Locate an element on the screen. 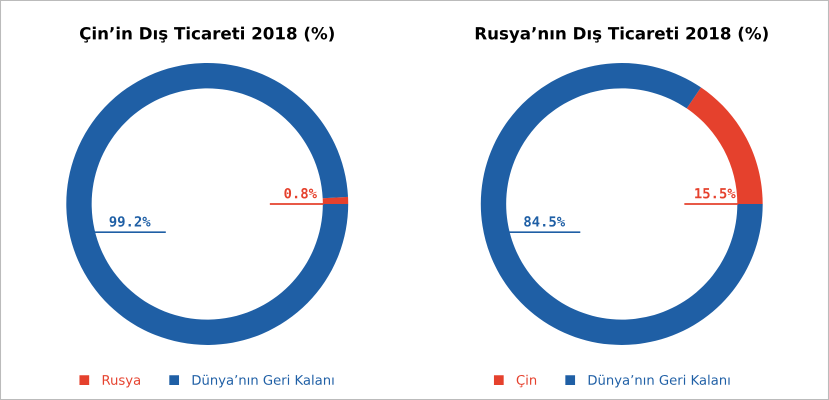 The image size is (829, 400). donut-slice is located at coordinates (724, 145).